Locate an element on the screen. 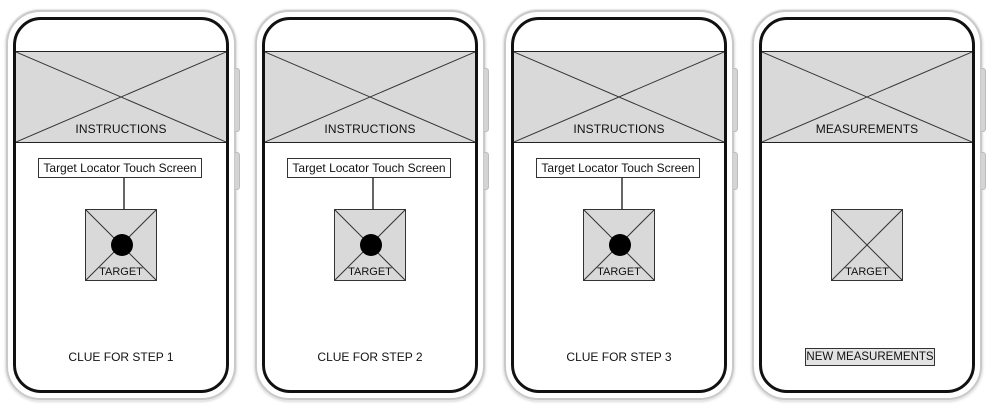  banner-label: MEASUREMENTS is located at coordinates (867, 129).